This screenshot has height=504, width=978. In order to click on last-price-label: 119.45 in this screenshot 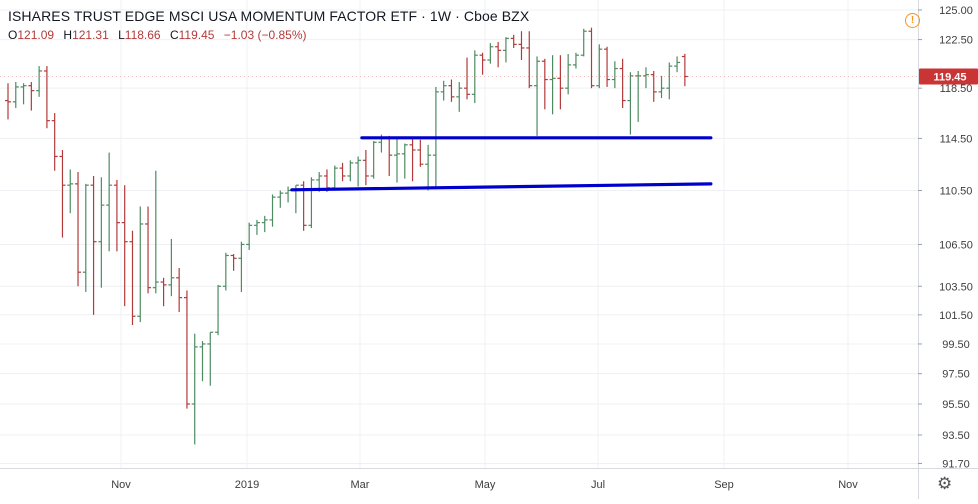, I will do `click(949, 77)`.